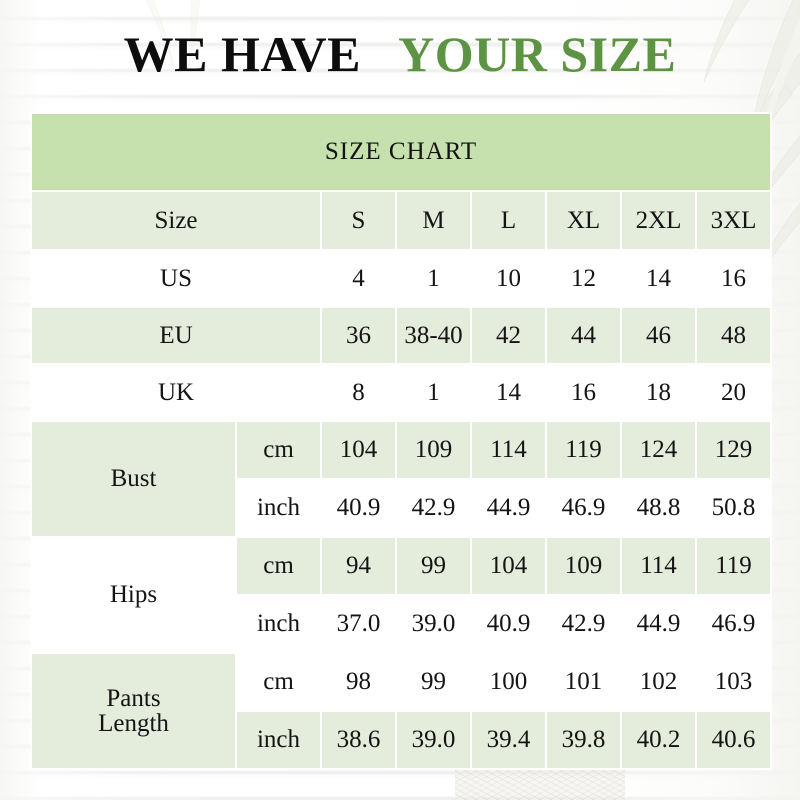  What do you see at coordinates (508, 278) in the screenshot?
I see `cell-us-l: 10` at bounding box center [508, 278].